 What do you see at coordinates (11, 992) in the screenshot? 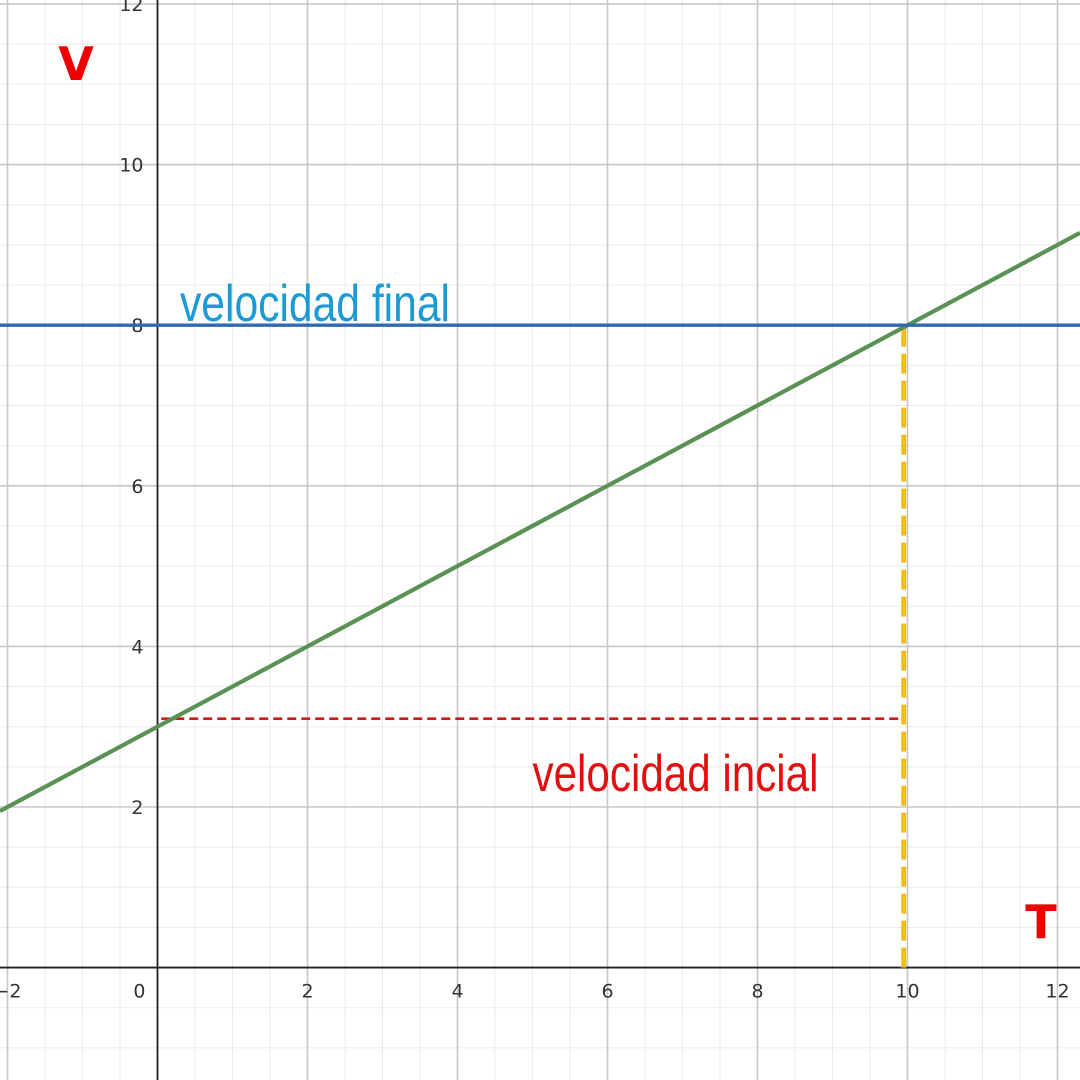
I see `x-tick-label: −2` at bounding box center [11, 992].